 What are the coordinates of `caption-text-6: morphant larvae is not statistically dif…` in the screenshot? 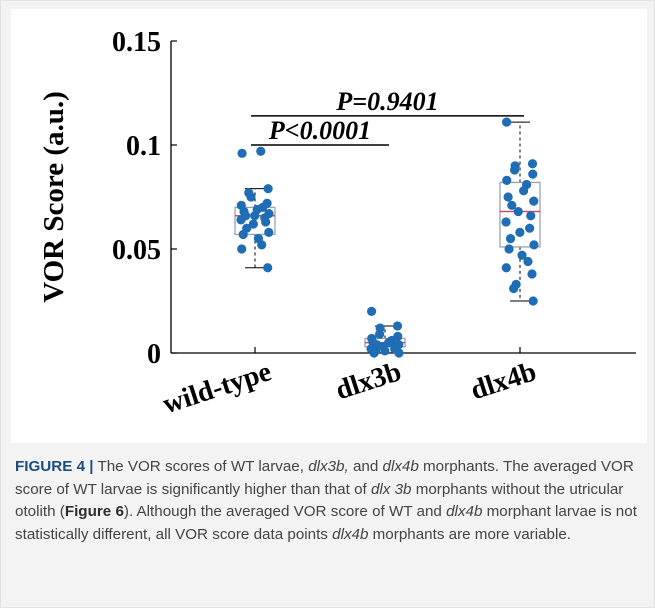 It's located at (326, 523).